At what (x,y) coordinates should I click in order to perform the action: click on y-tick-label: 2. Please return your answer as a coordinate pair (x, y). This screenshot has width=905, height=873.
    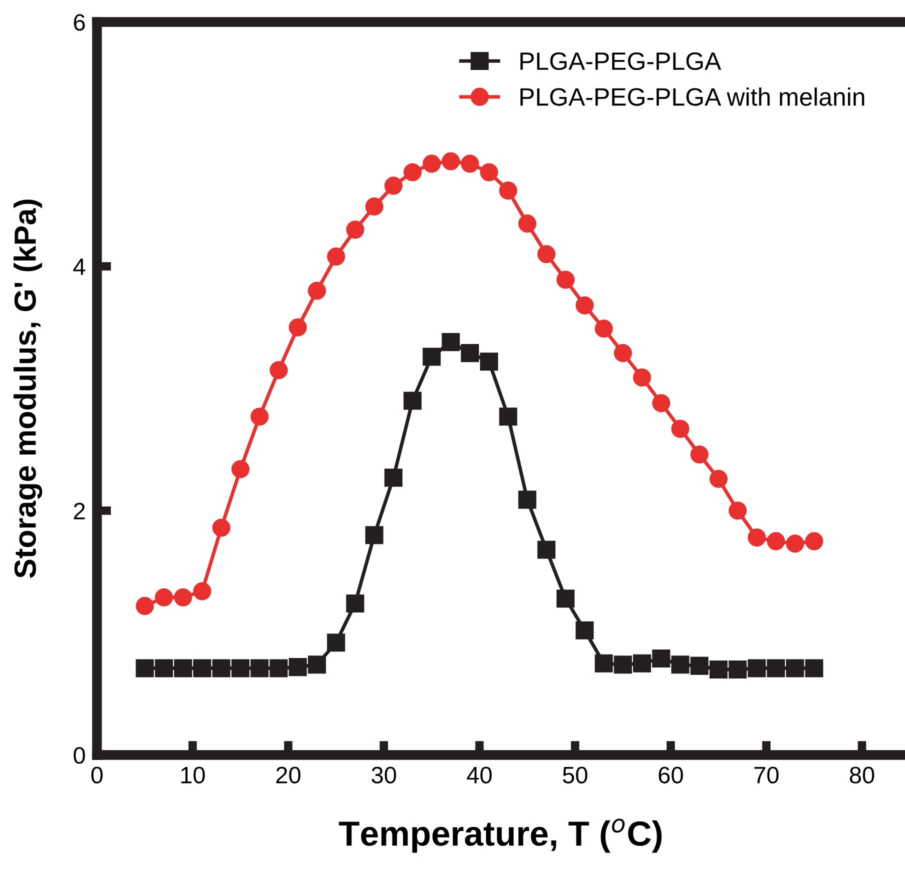
    Looking at the image, I should click on (79, 511).